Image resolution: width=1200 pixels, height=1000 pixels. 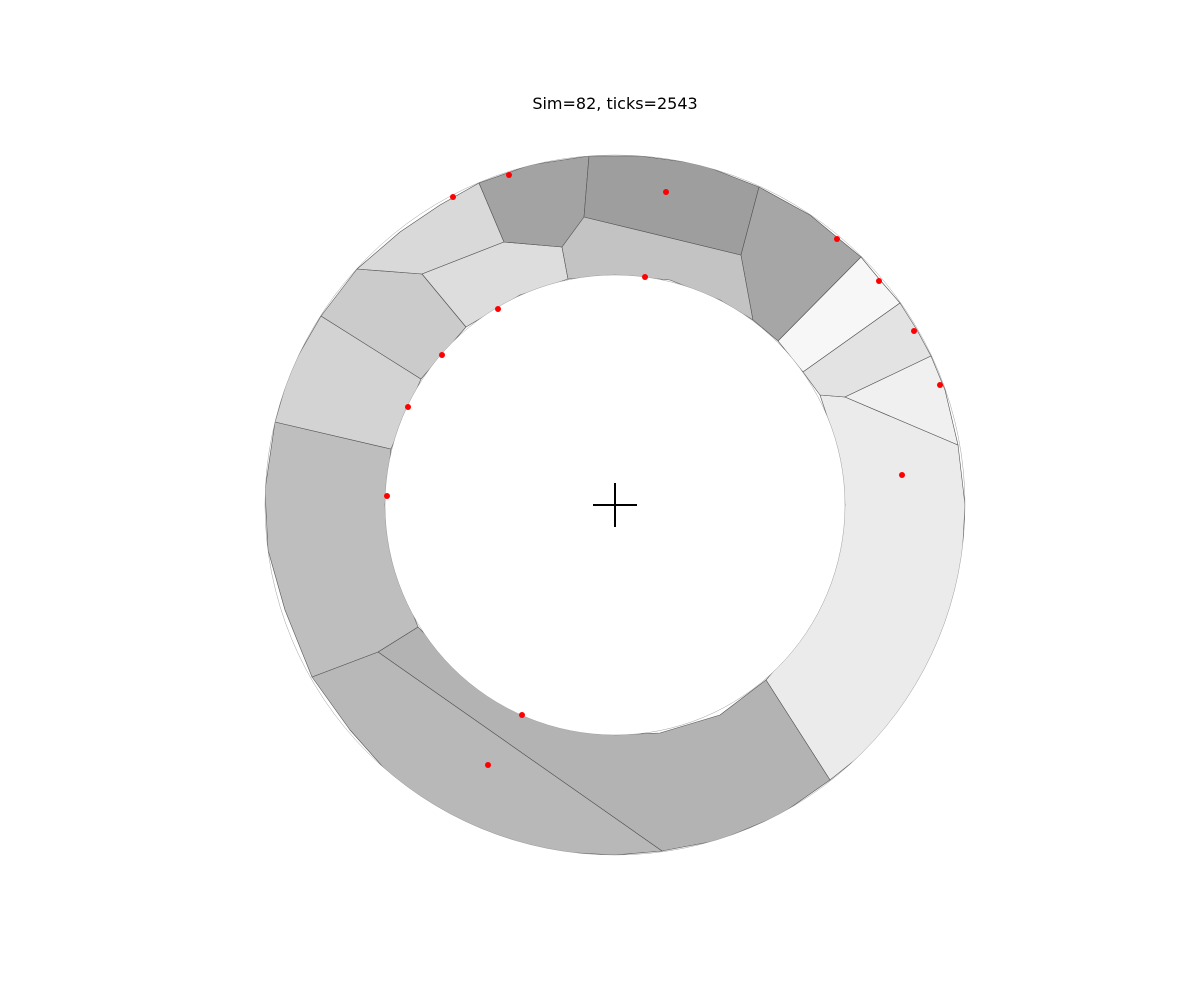 I want to click on center-crosshair, so click(x=615, y=505).